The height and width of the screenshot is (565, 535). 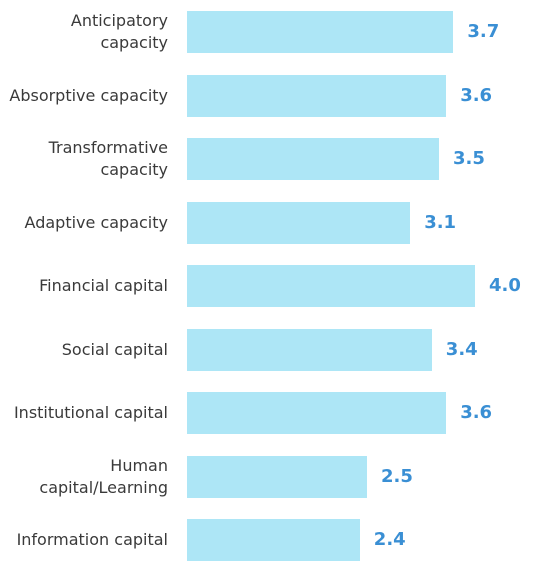 I want to click on category-text: Anticipatory capacity, so click(x=119, y=31).